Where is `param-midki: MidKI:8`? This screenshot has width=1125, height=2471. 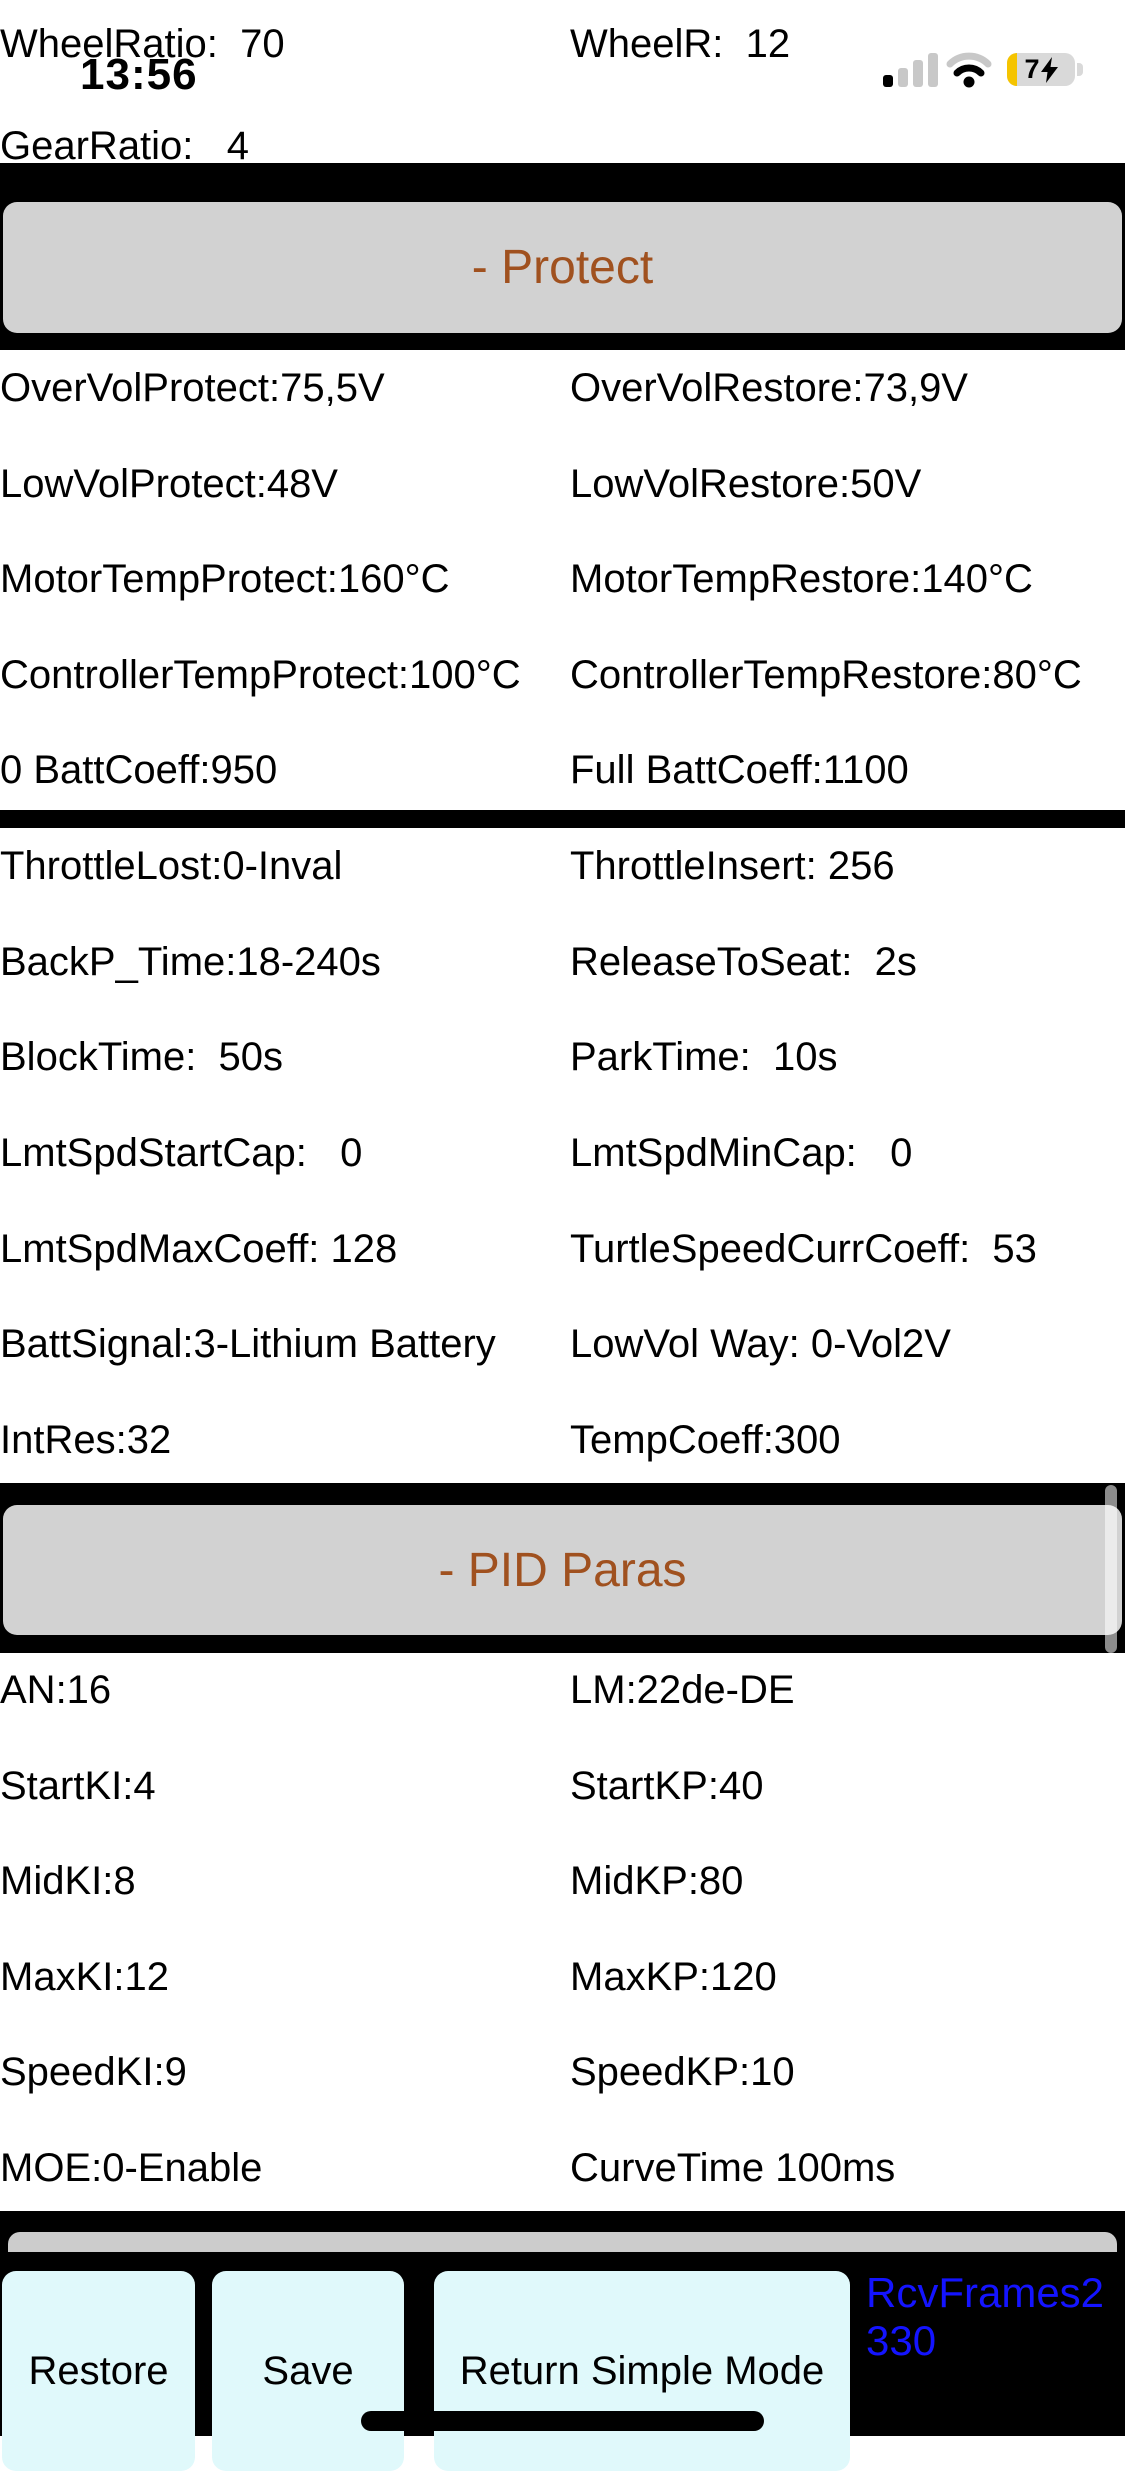
param-midki: MidKI:8 is located at coordinates (68, 1881).